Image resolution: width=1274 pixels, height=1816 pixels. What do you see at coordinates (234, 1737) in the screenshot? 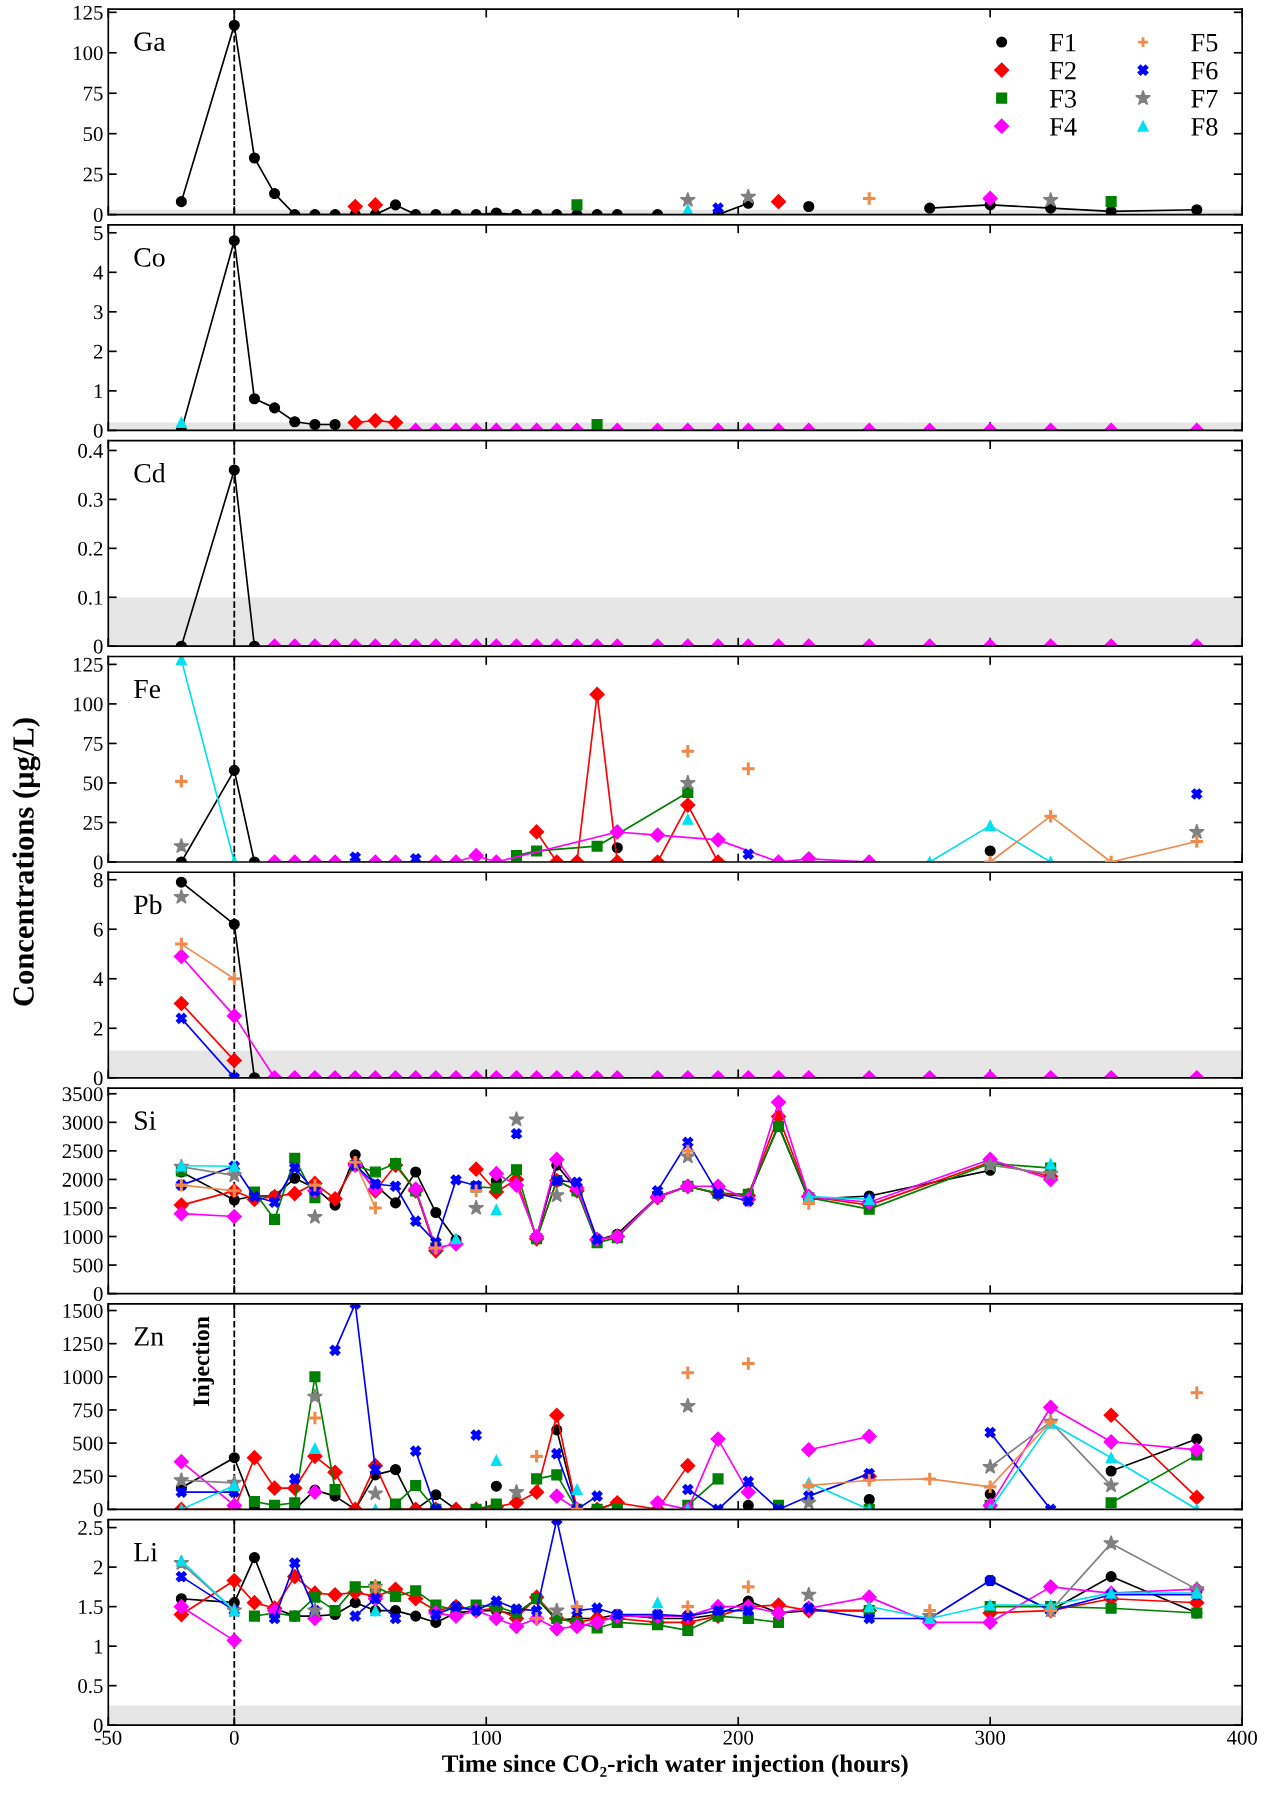
I see `x-tick-label: 0` at bounding box center [234, 1737].